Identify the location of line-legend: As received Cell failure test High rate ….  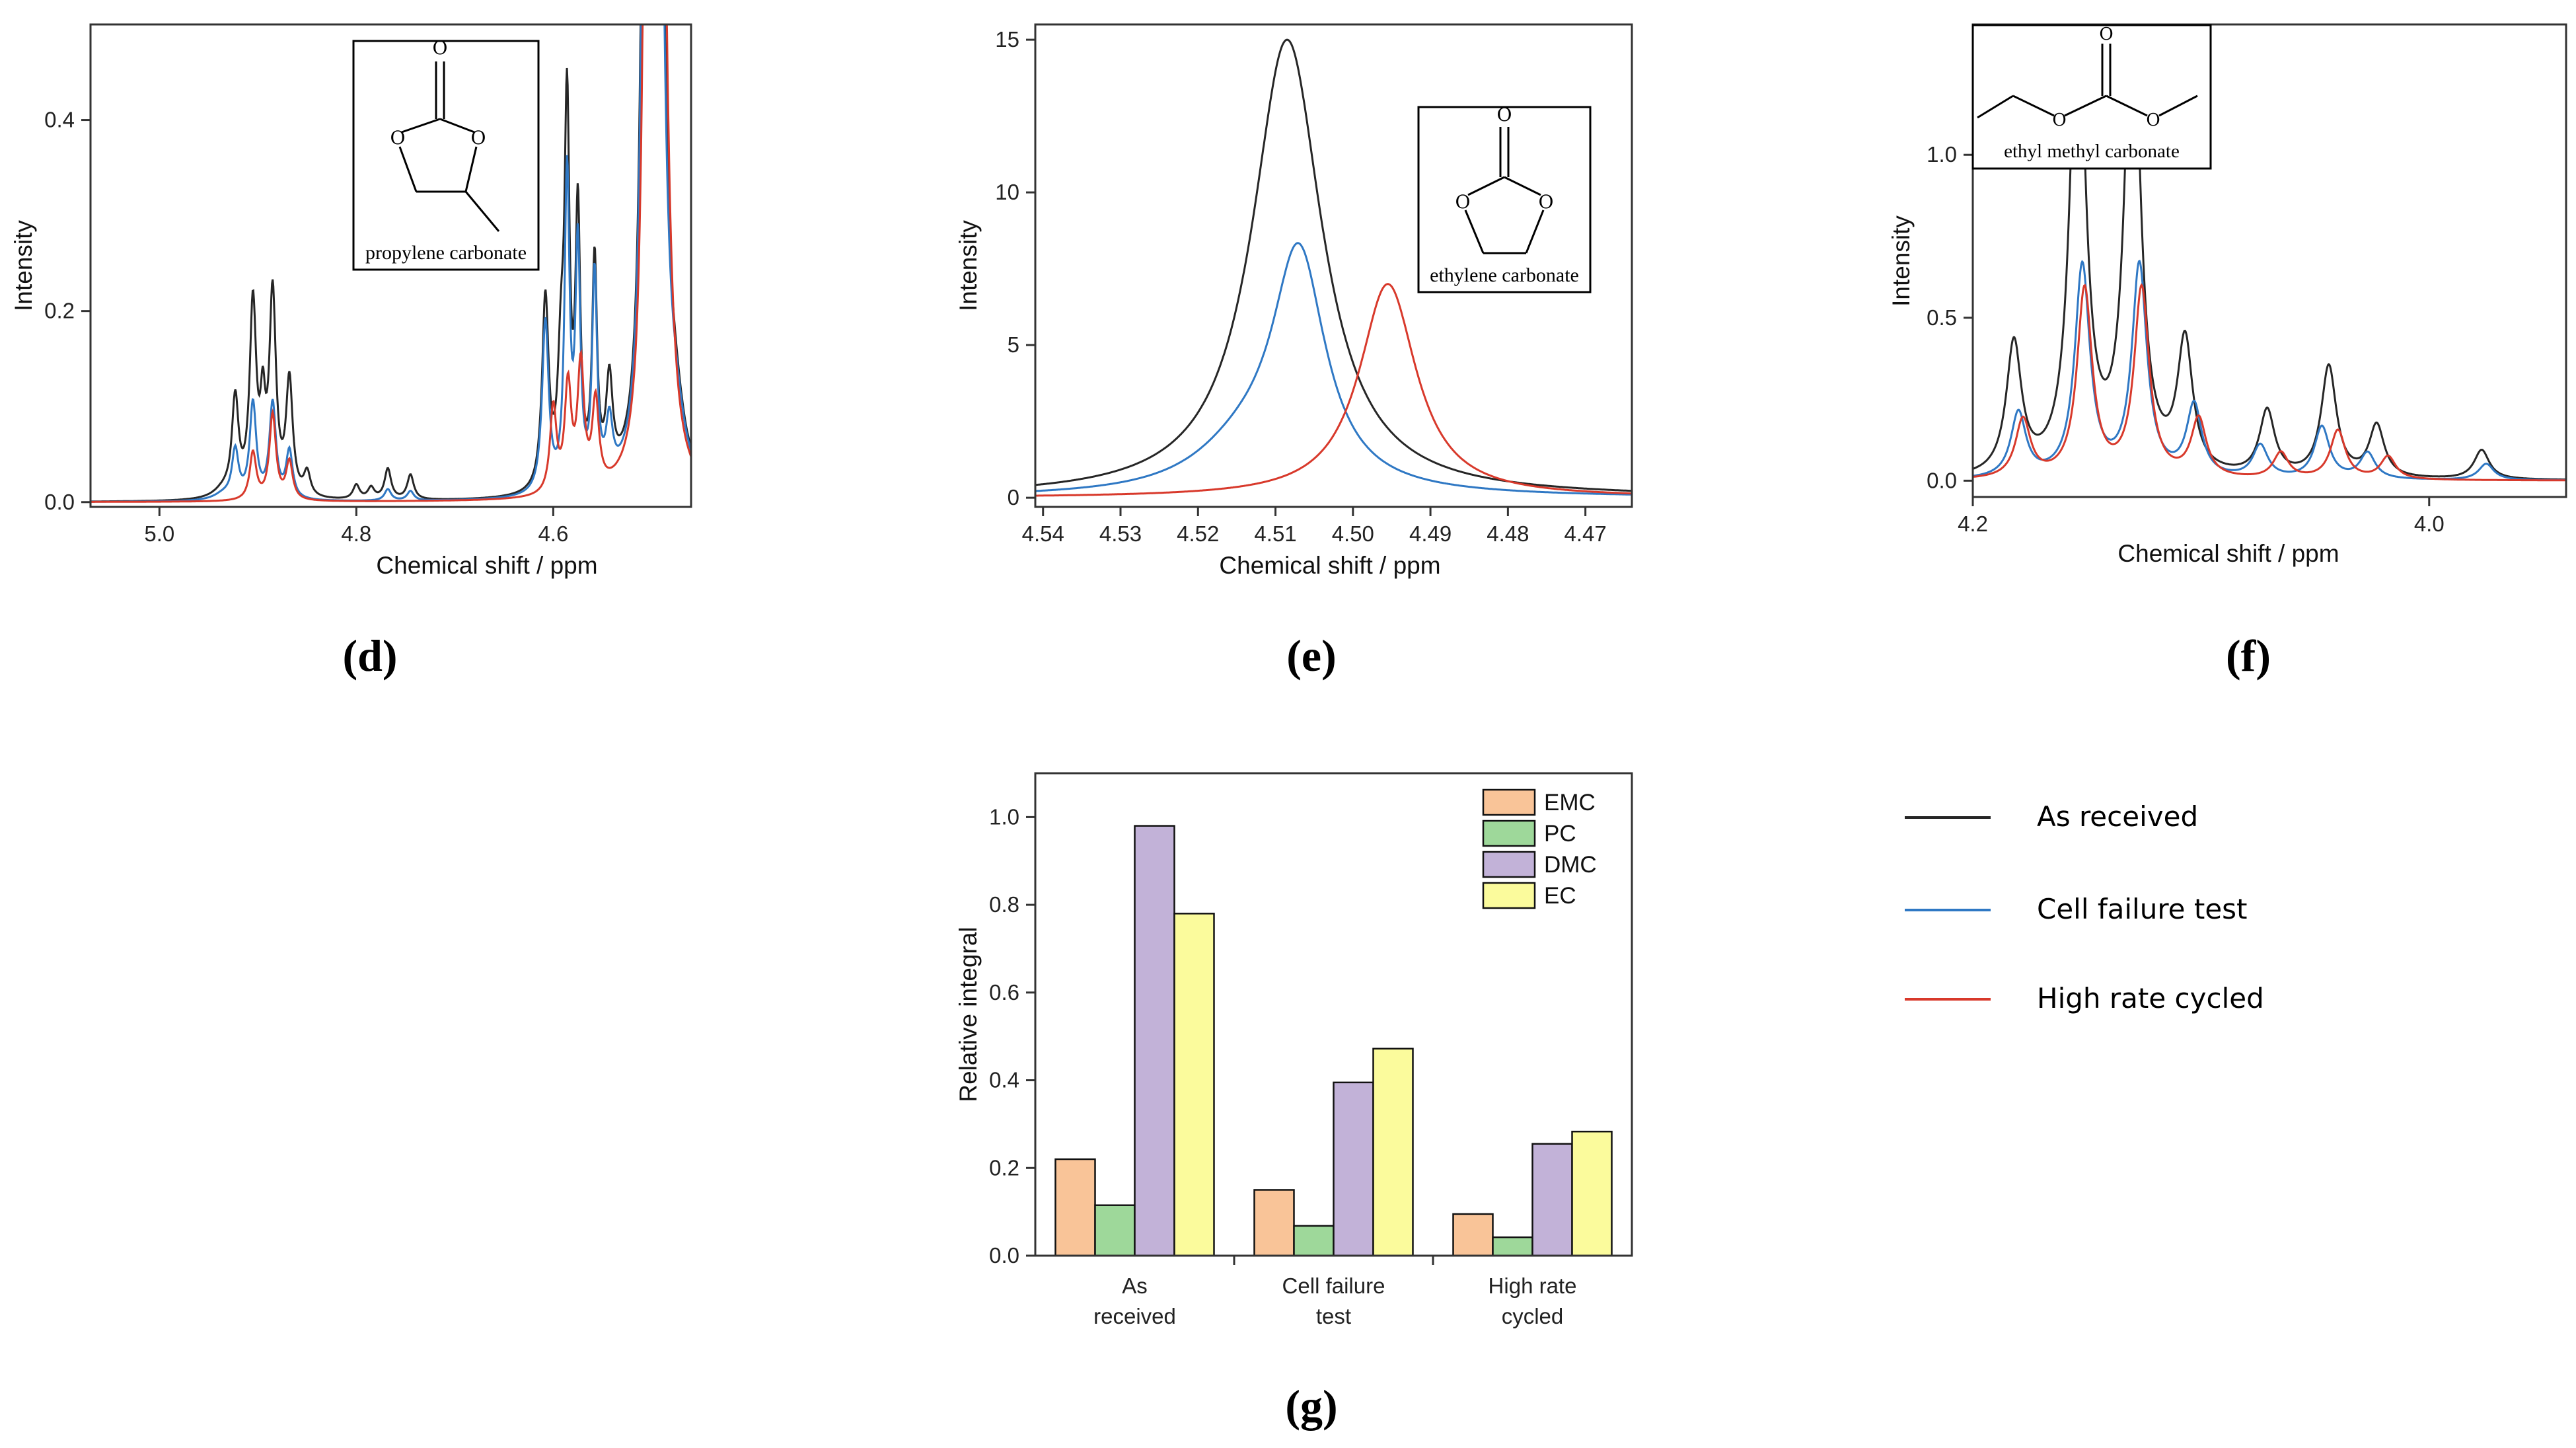
(2084, 907).